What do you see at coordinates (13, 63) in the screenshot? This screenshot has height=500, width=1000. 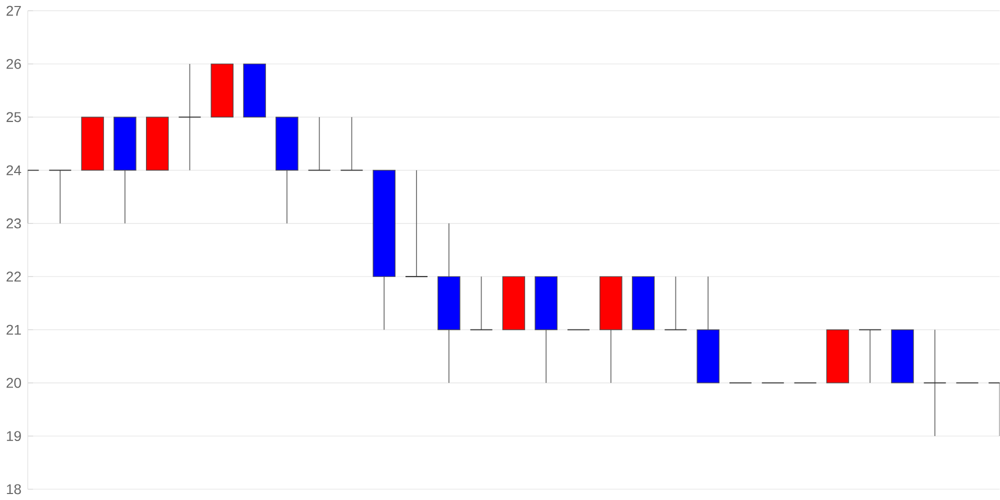 I see `y-tick-label: 26` at bounding box center [13, 63].